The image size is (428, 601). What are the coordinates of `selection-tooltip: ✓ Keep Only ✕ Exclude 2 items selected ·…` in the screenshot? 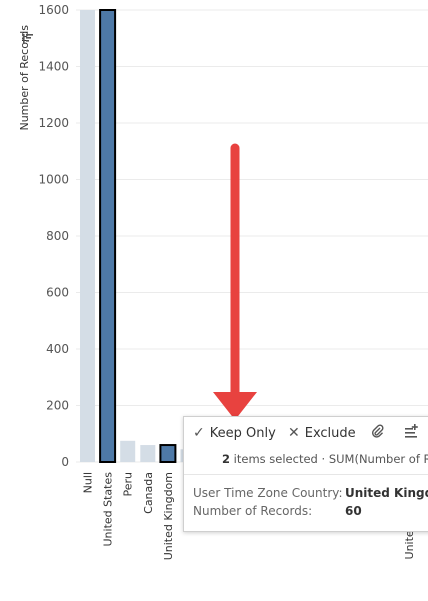 It's located at (305, 474).